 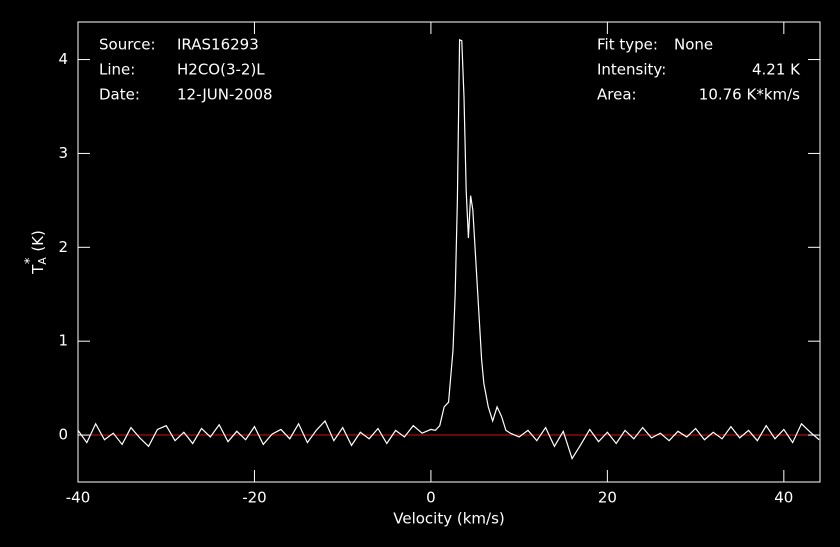 What do you see at coordinates (63, 153) in the screenshot?
I see `y-tick-label: 3` at bounding box center [63, 153].